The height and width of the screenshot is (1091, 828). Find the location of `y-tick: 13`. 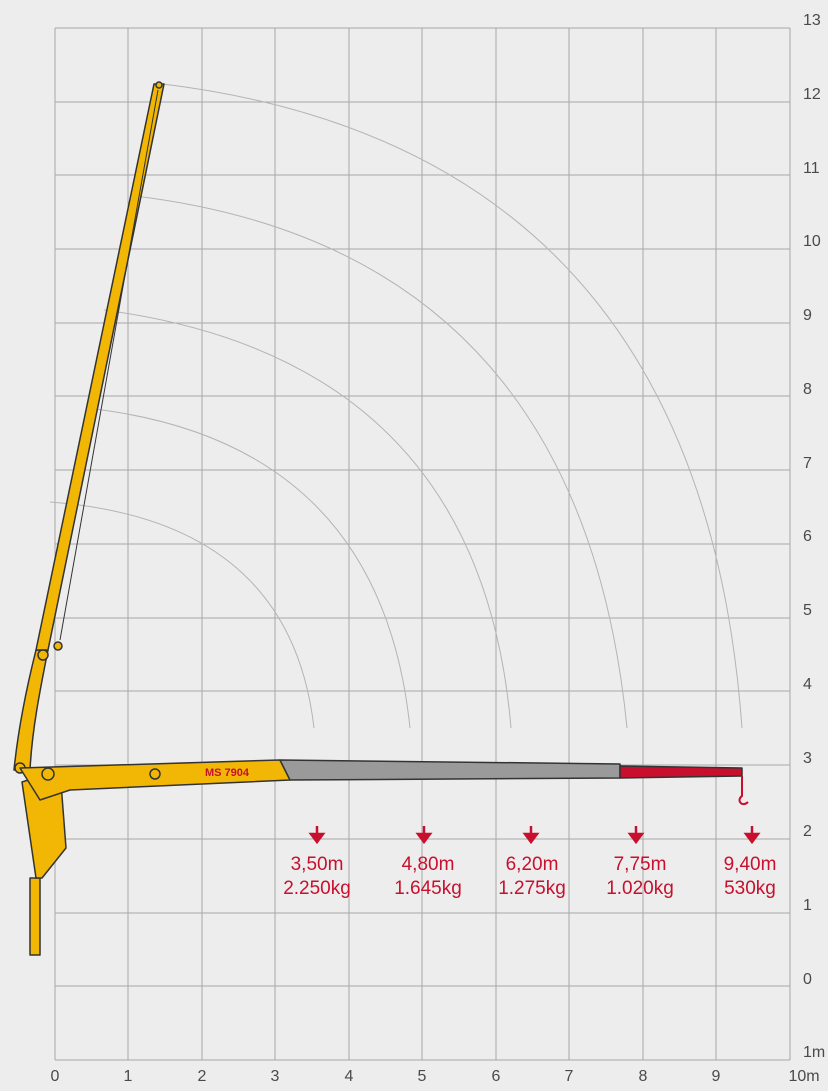

y-tick: 13 is located at coordinates (812, 20).